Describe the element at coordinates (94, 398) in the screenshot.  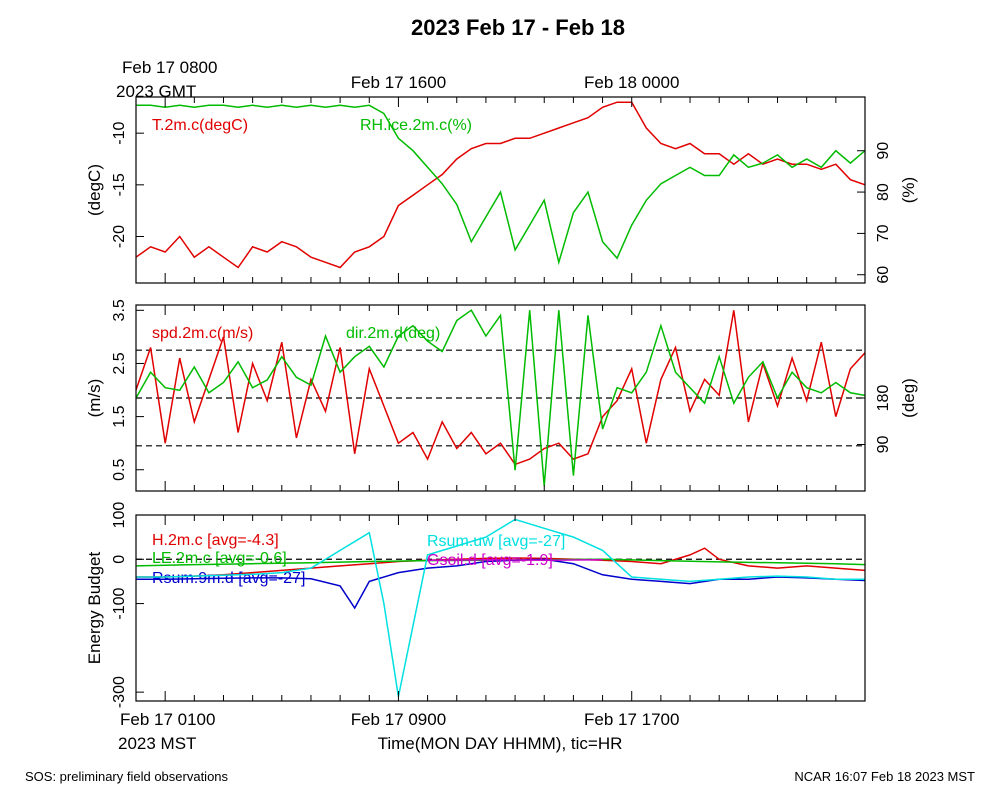
I see `y-axis-label-left: (m/s)` at that location.